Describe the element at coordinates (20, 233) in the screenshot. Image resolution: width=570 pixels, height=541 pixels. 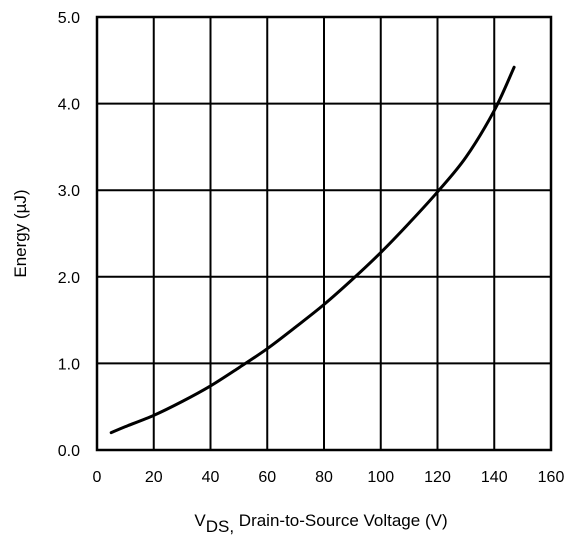
I see `y-axis-label: Energy (µJ)` at that location.